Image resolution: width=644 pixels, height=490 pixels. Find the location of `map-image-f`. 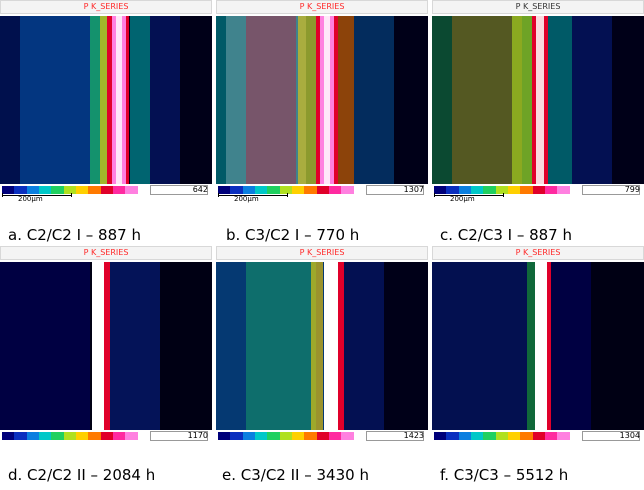

map-image-f is located at coordinates (538, 346).